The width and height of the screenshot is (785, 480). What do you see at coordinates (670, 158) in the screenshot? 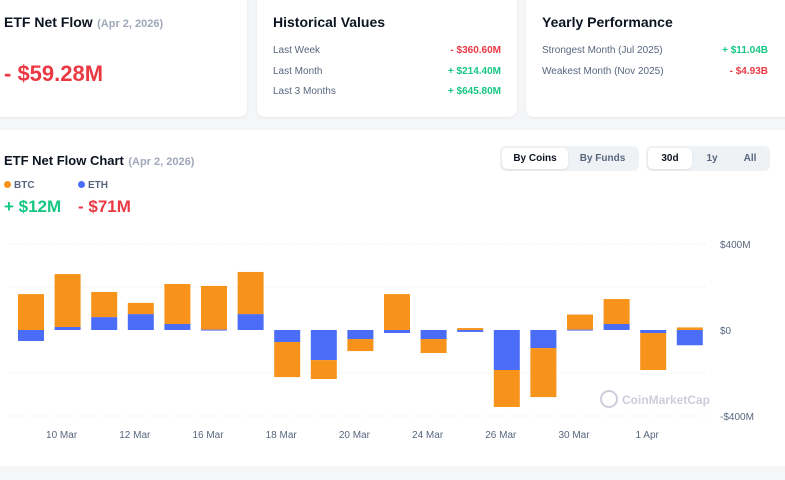
I see `tab-30d: 30d` at bounding box center [670, 158].